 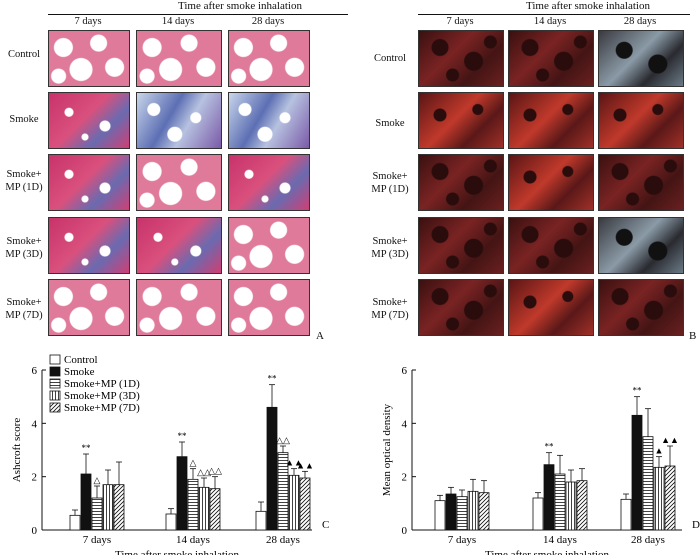 I want to click on panel-letter: D, so click(x=696, y=525).